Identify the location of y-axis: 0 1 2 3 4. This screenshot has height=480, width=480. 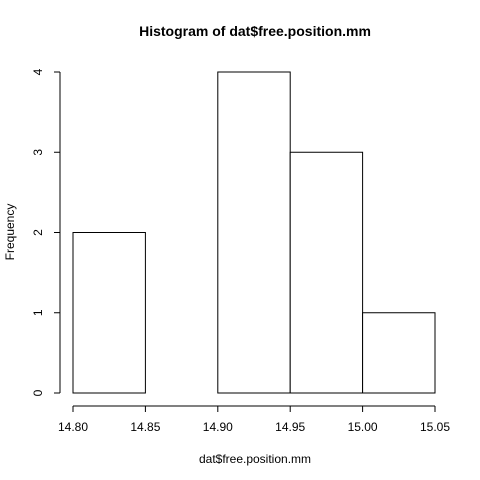
(46, 232).